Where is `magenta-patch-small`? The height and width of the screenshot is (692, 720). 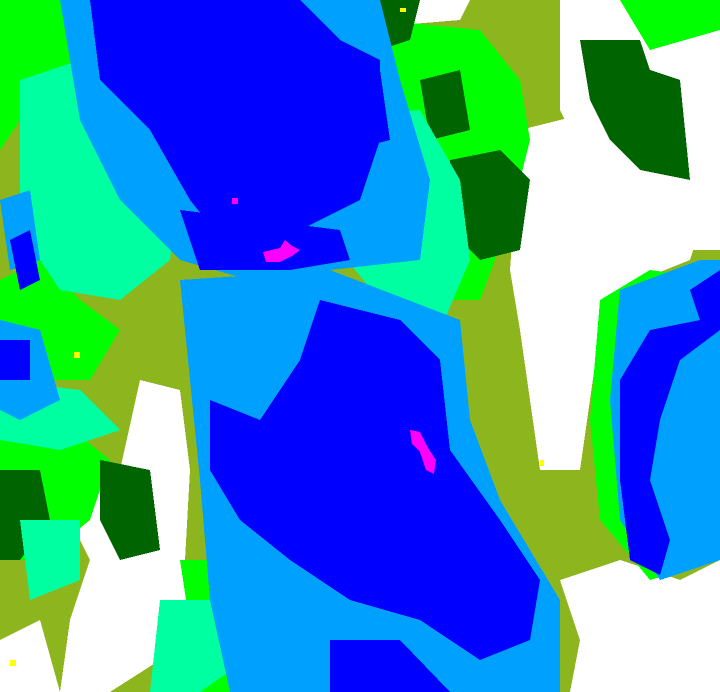 magenta-patch-small is located at coordinates (235, 201).